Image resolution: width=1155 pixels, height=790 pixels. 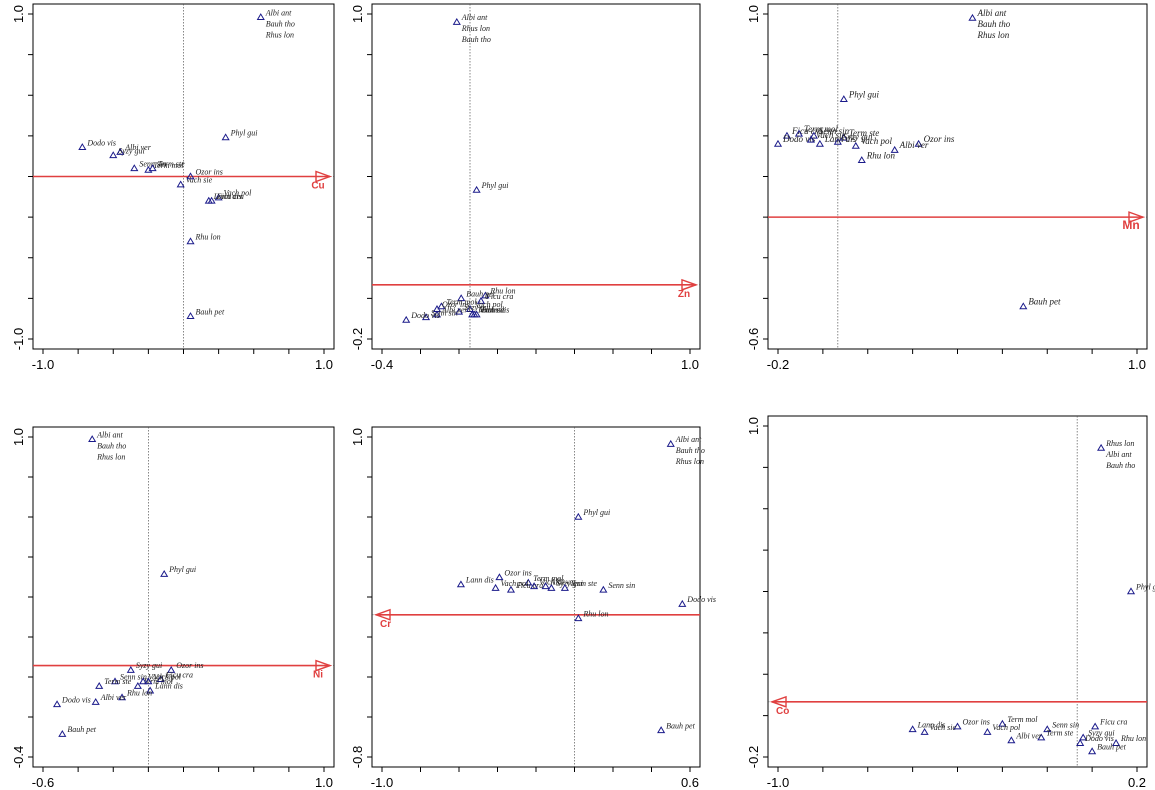 What do you see at coordinates (43, 782) in the screenshot?
I see `x-tick-label: -0.6` at bounding box center [43, 782].